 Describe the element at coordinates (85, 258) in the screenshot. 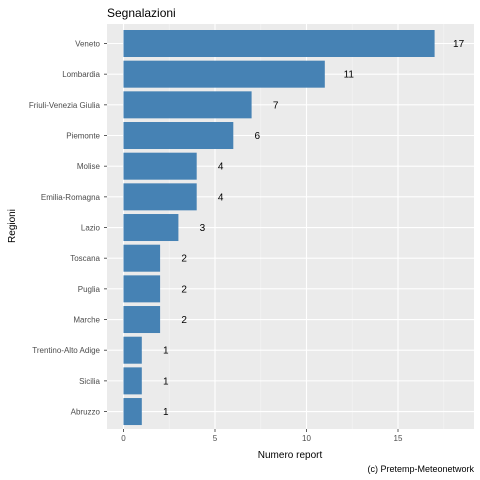

I see `y-tick-label: Toscana` at that location.